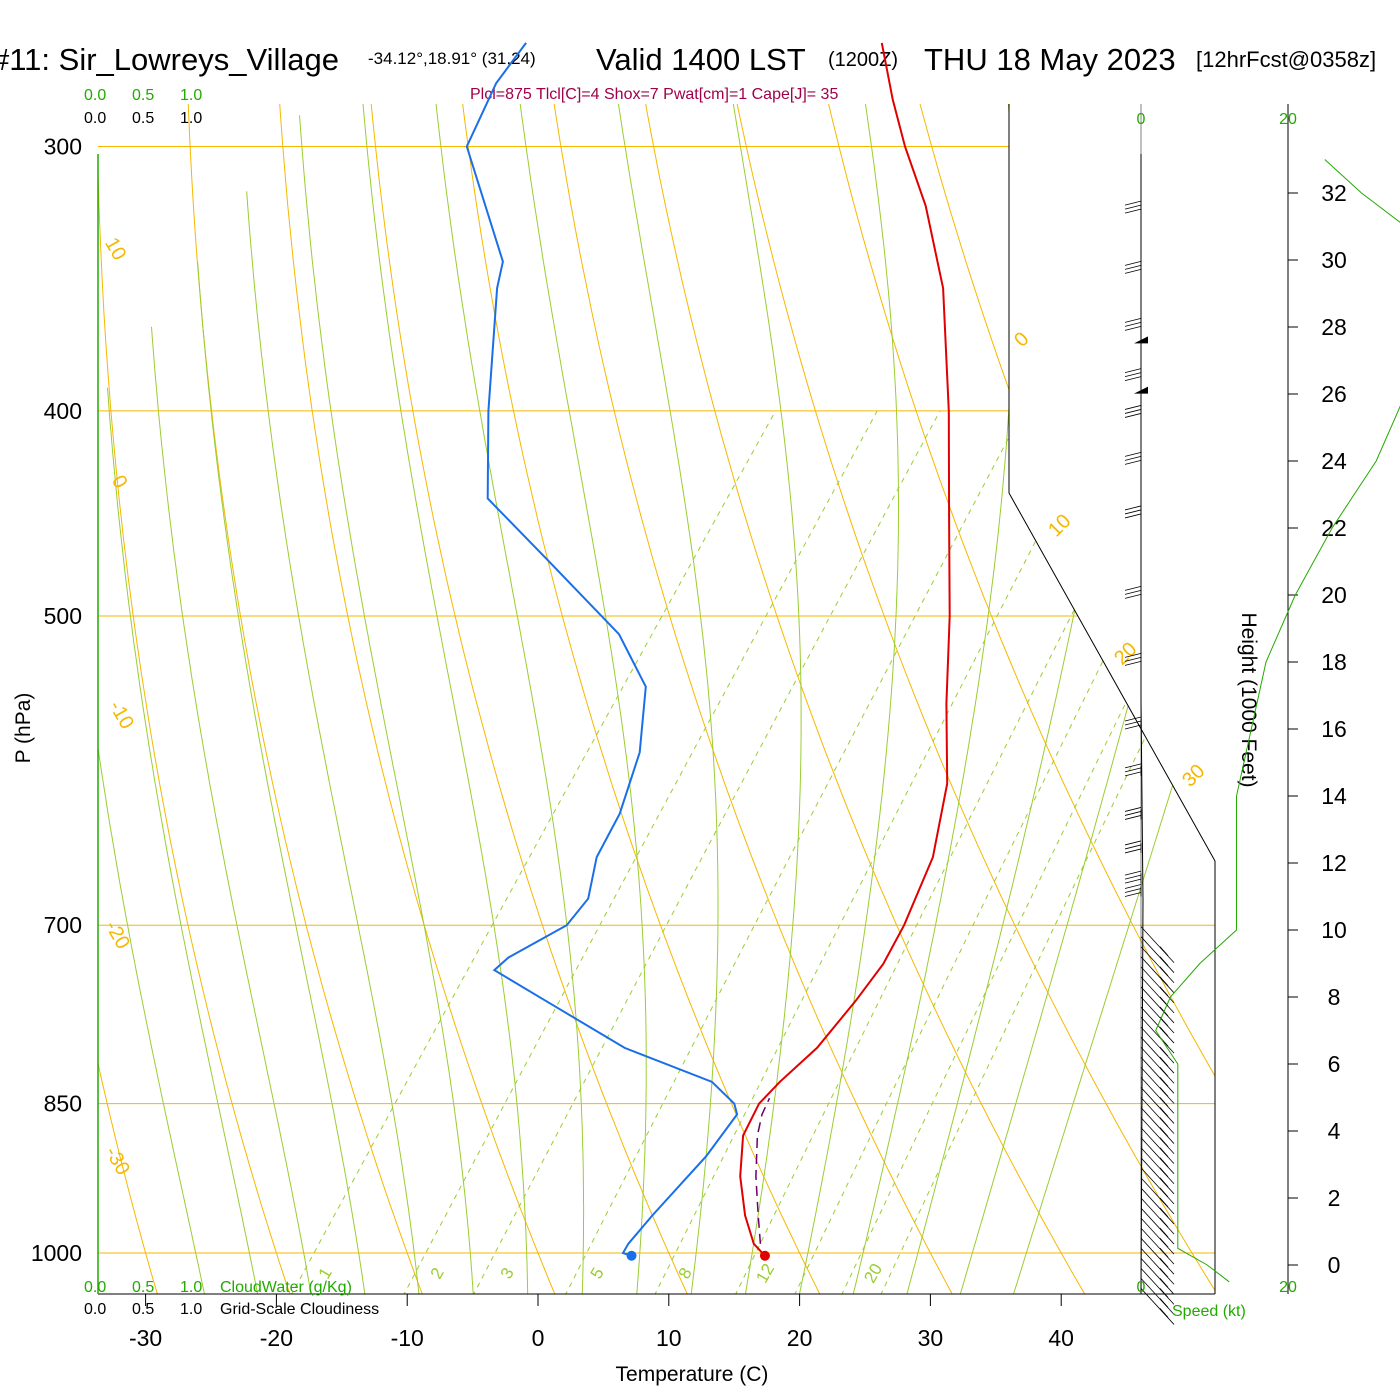  What do you see at coordinates (1141, 1287) in the screenshot?
I see `speed-bottom-tick: 0` at bounding box center [1141, 1287].